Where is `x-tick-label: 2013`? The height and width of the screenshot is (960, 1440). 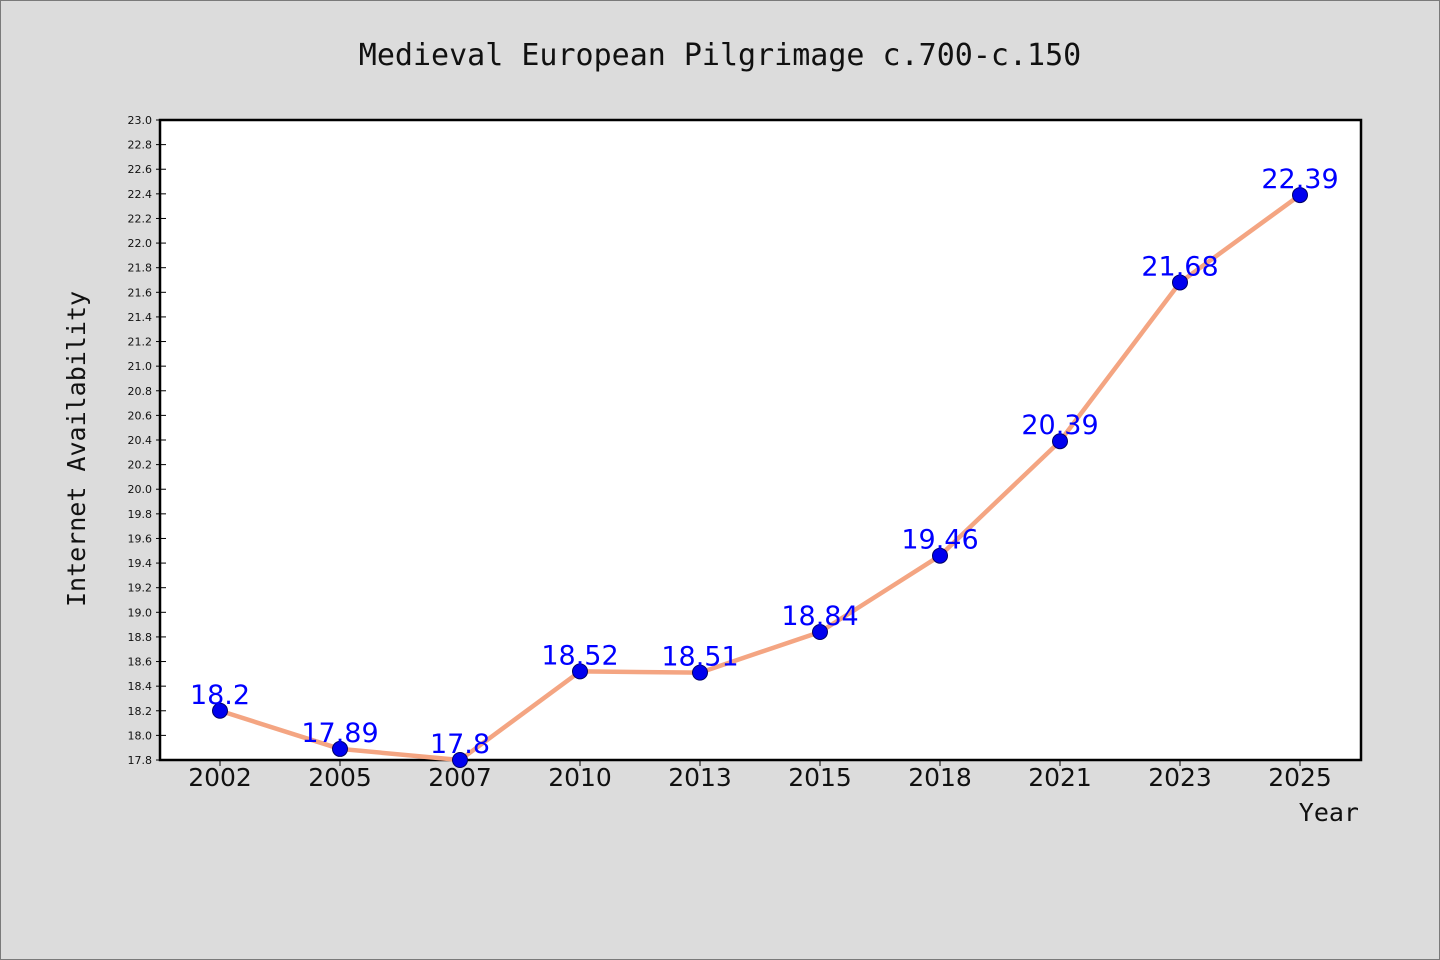
x-tick-label: 2013 is located at coordinates (700, 777).